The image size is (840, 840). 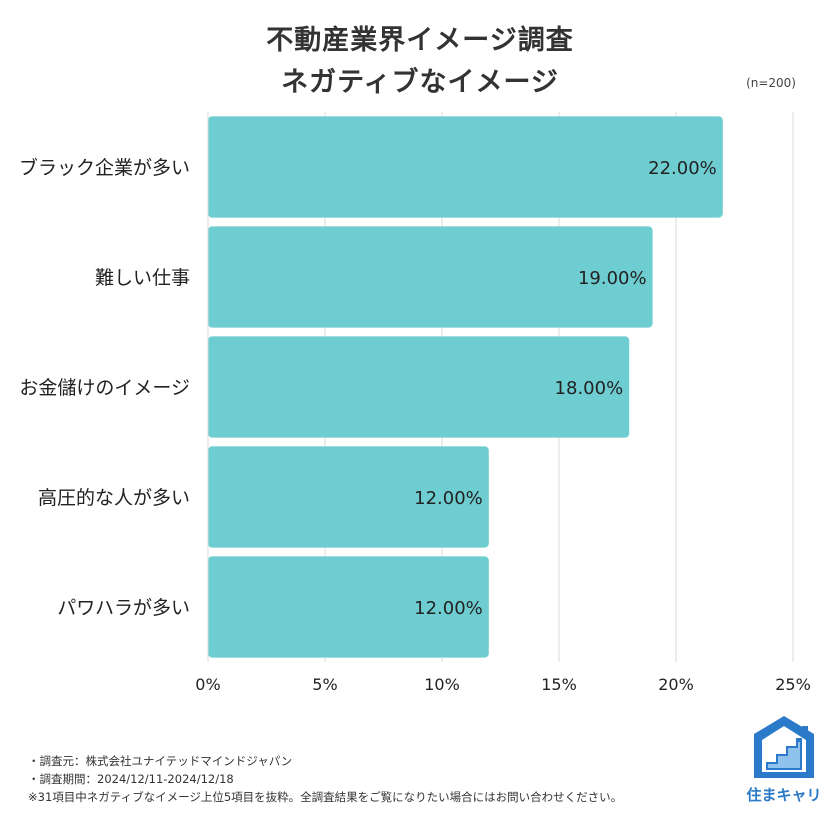 I want to click on footnote-source: ・調査元：株式会社ユナイテッドマインドジャパン, so click(x=160, y=761).